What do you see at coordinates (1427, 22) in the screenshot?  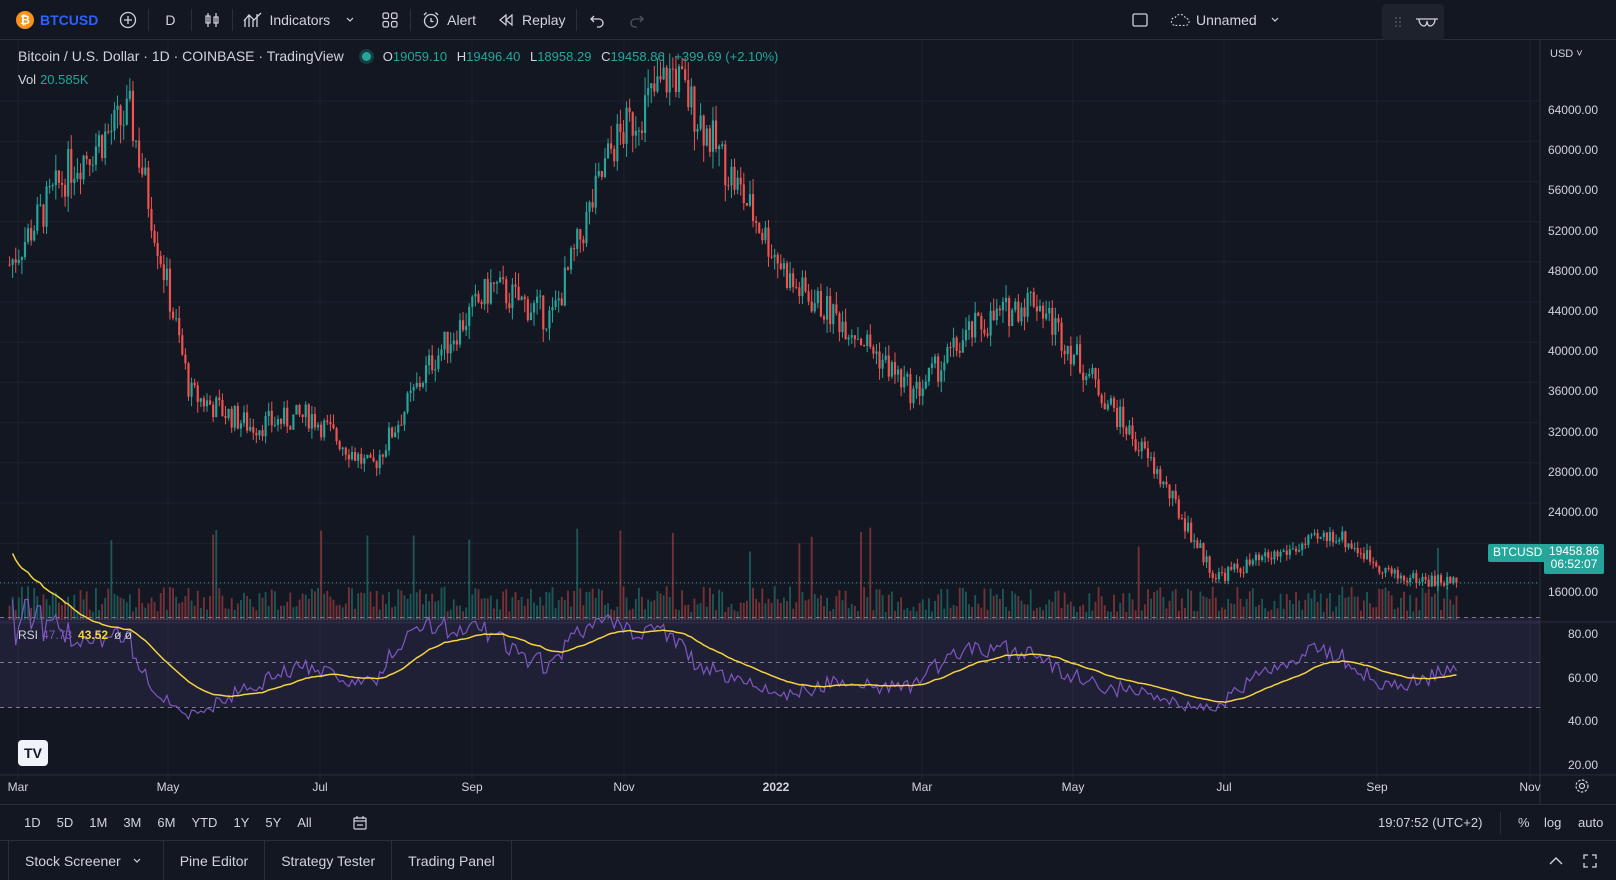 I see `glasses-icon` at bounding box center [1427, 22].